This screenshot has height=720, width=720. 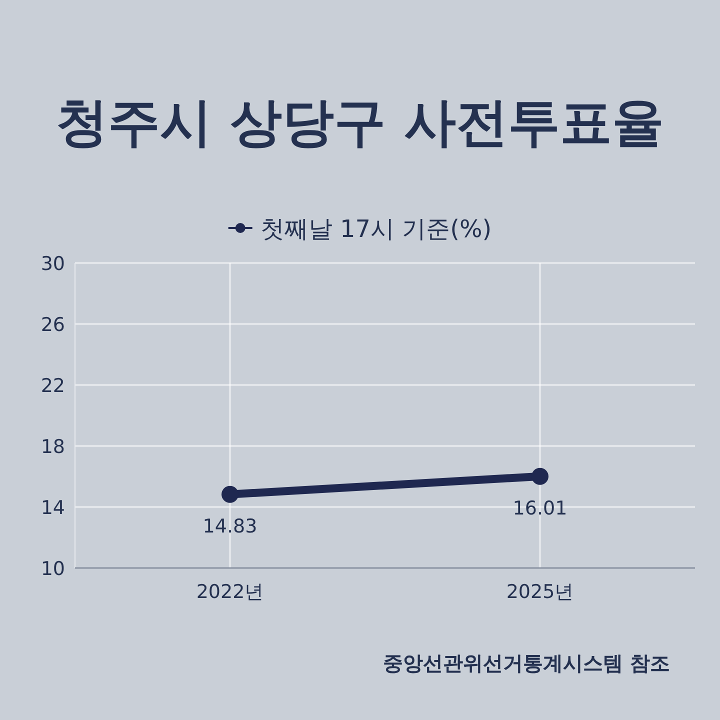 I want to click on legend-label: 첫째날 17시 기준(%), so click(x=376, y=229).